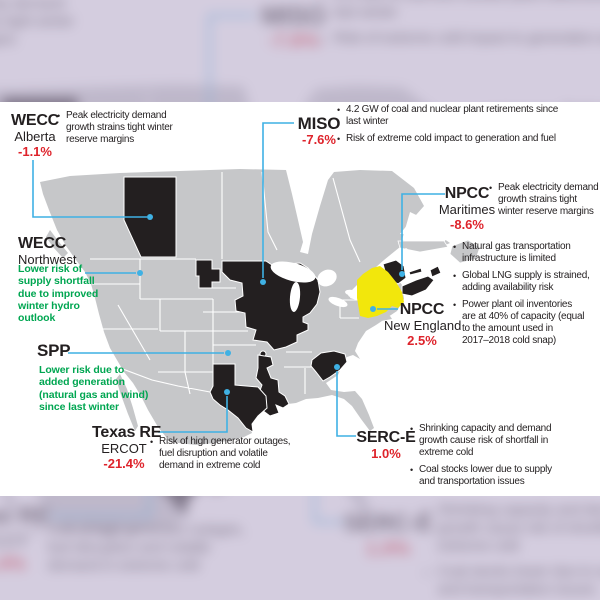  What do you see at coordinates (423, 325) in the screenshot?
I see `region-subname: New England` at bounding box center [423, 325].